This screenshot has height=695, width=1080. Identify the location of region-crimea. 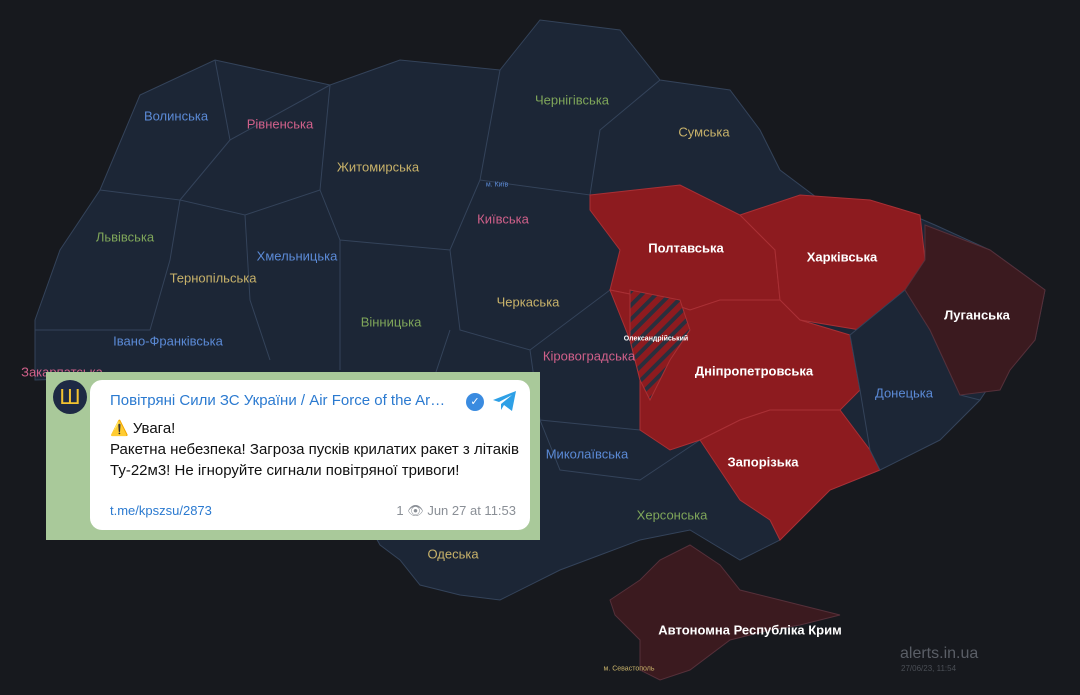
(725, 612).